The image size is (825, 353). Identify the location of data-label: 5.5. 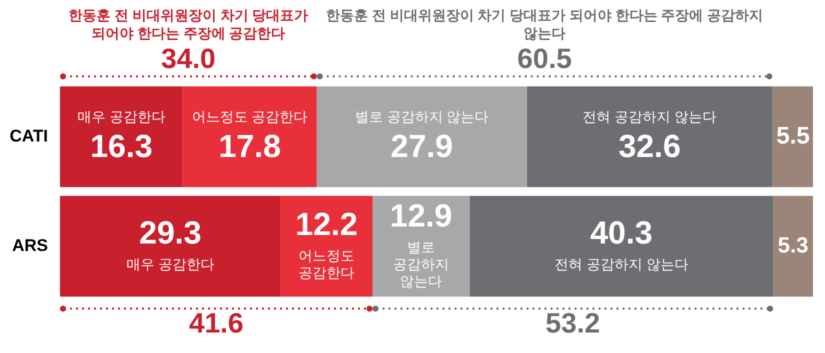
(793, 136).